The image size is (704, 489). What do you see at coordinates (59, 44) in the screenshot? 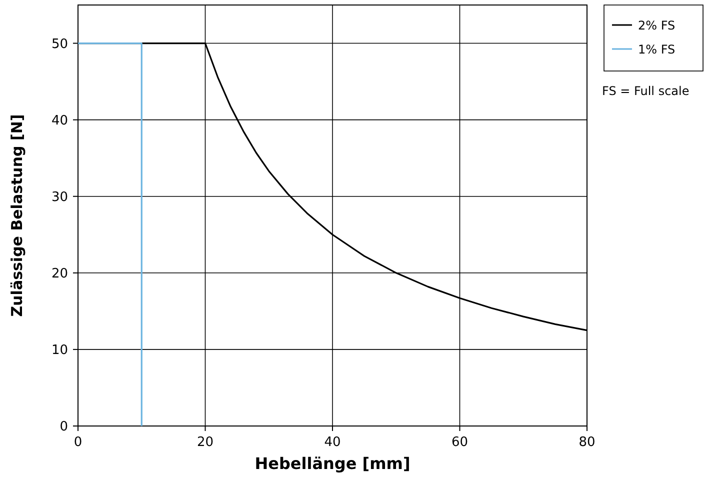
I see `y-tick-label: 50` at bounding box center [59, 44].